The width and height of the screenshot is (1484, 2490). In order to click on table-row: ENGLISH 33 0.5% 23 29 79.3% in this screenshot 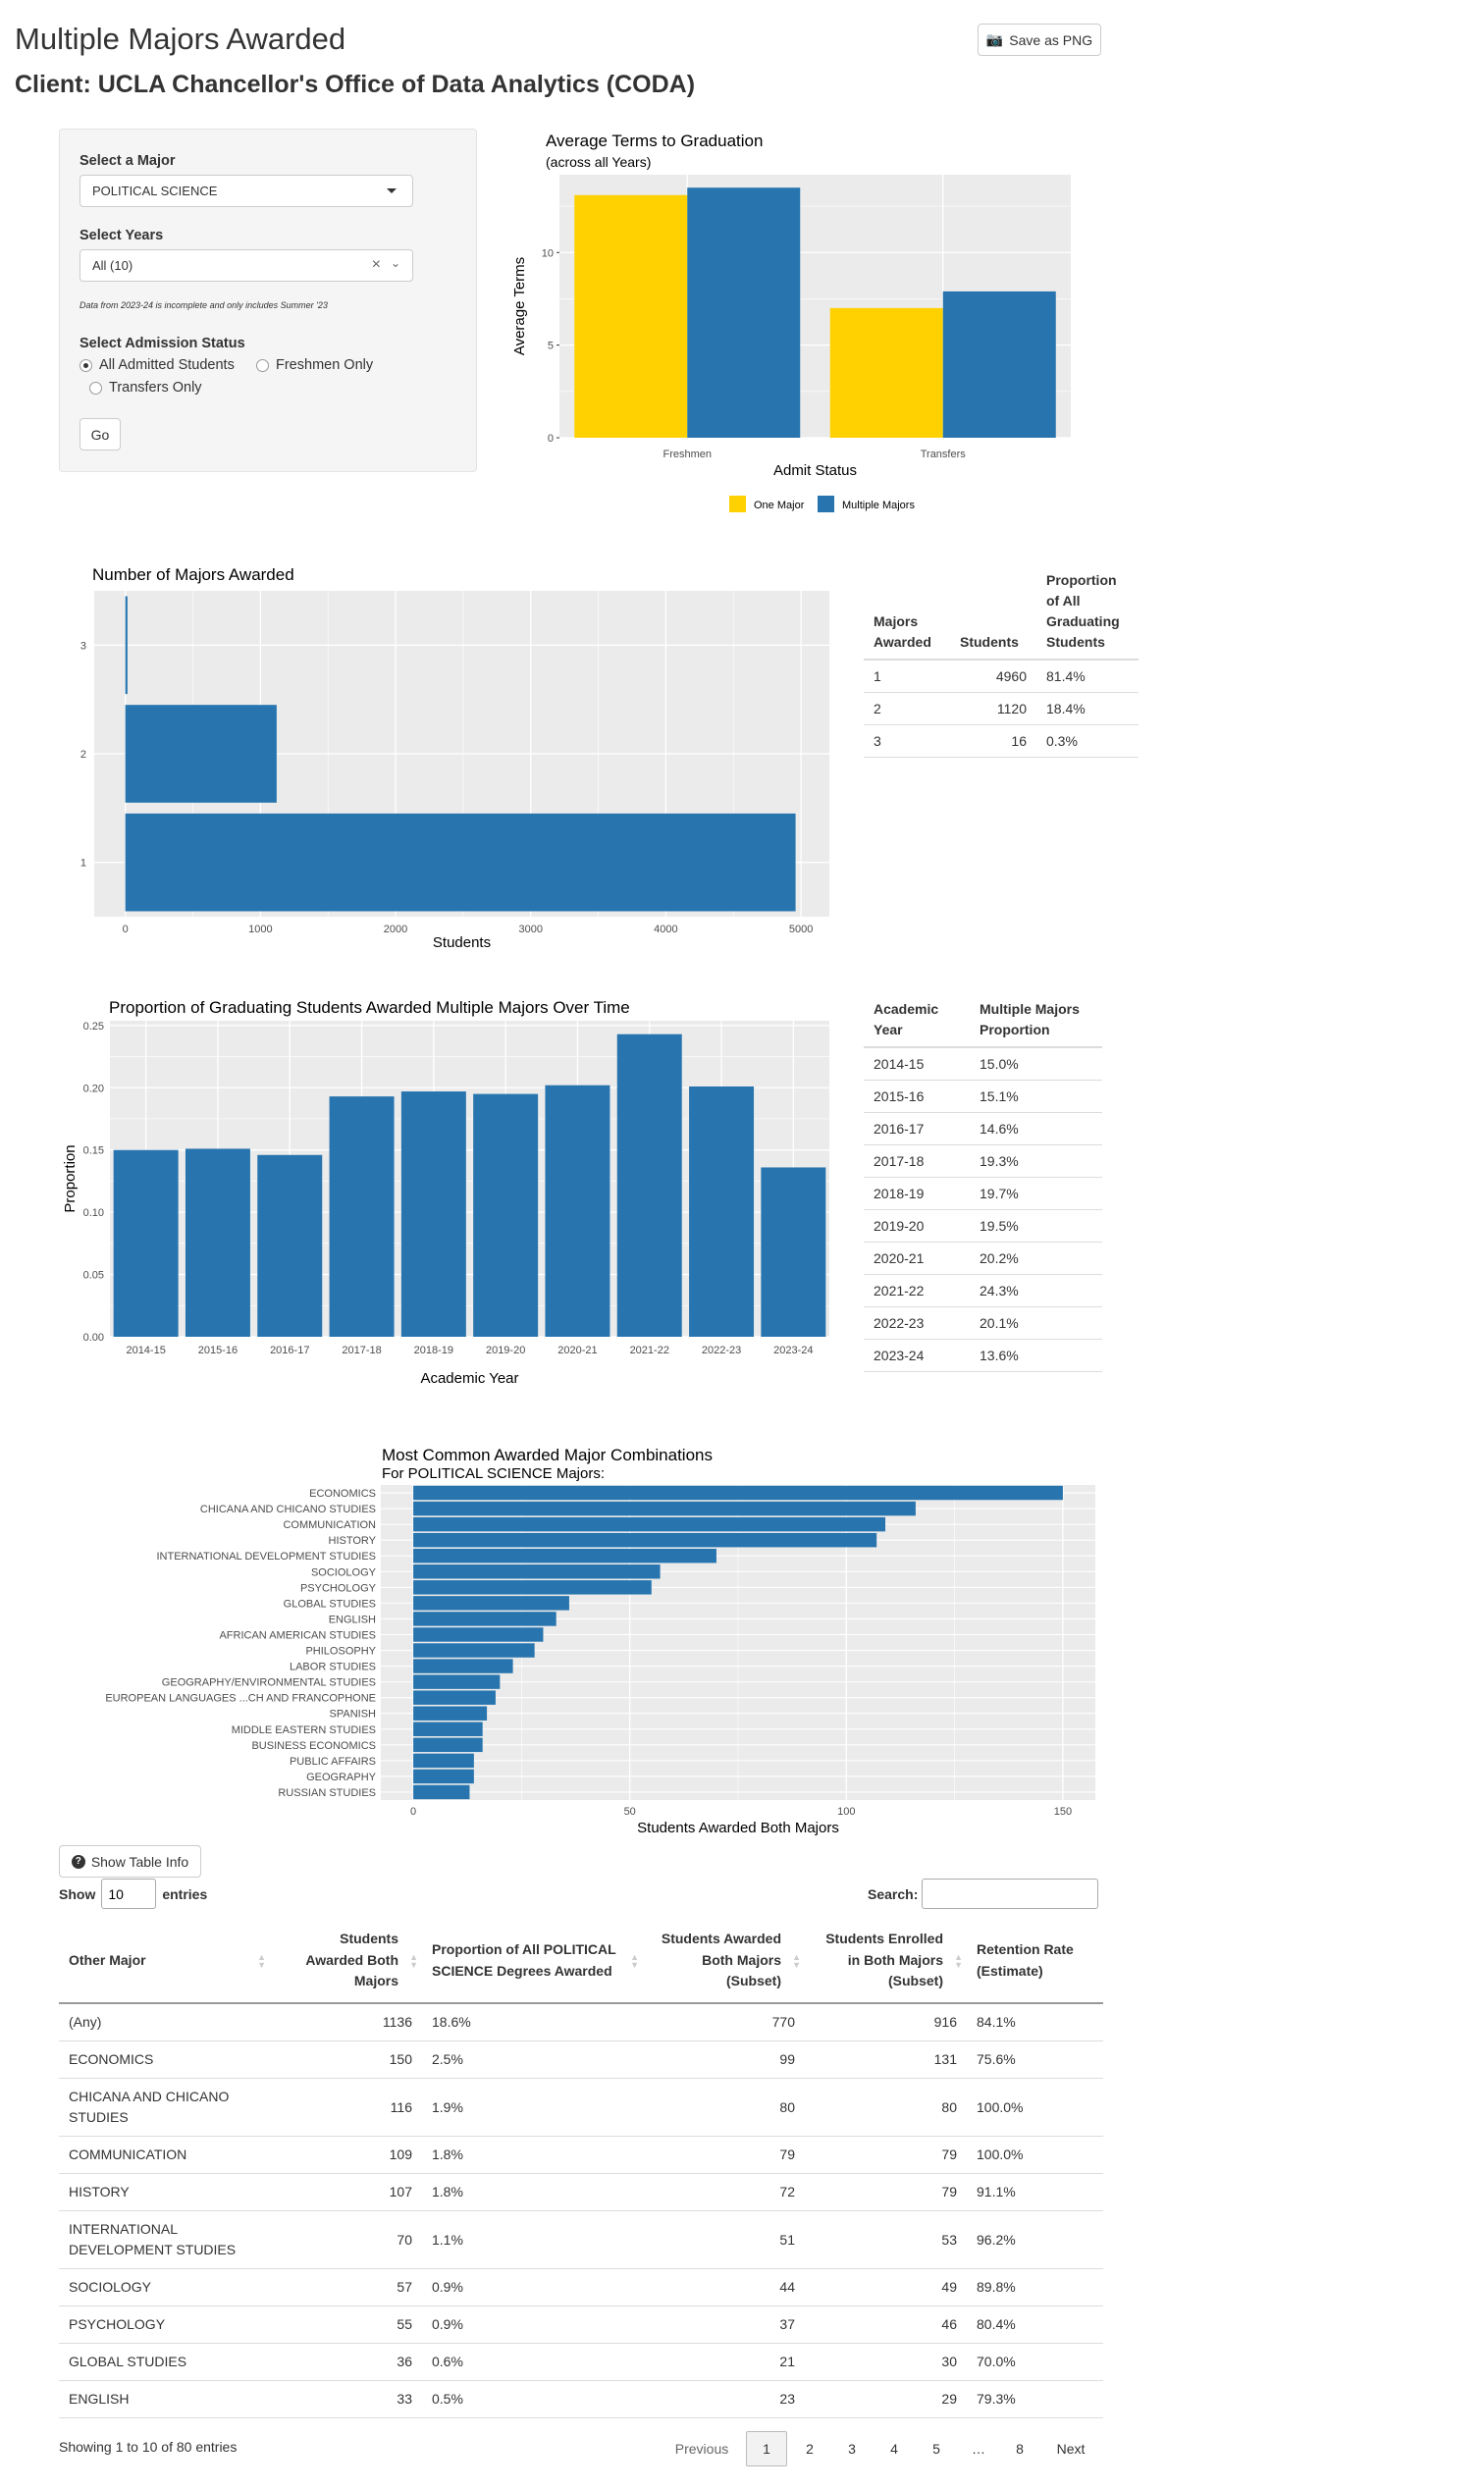, I will do `click(581, 2399)`.